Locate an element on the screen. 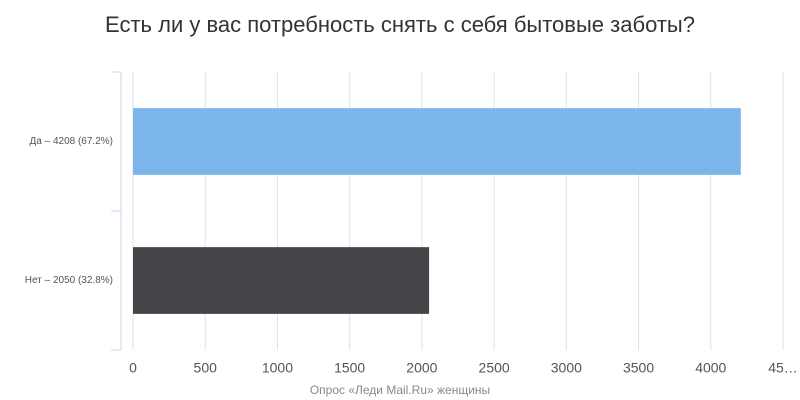  x-tick-label: 500 is located at coordinates (206, 368).